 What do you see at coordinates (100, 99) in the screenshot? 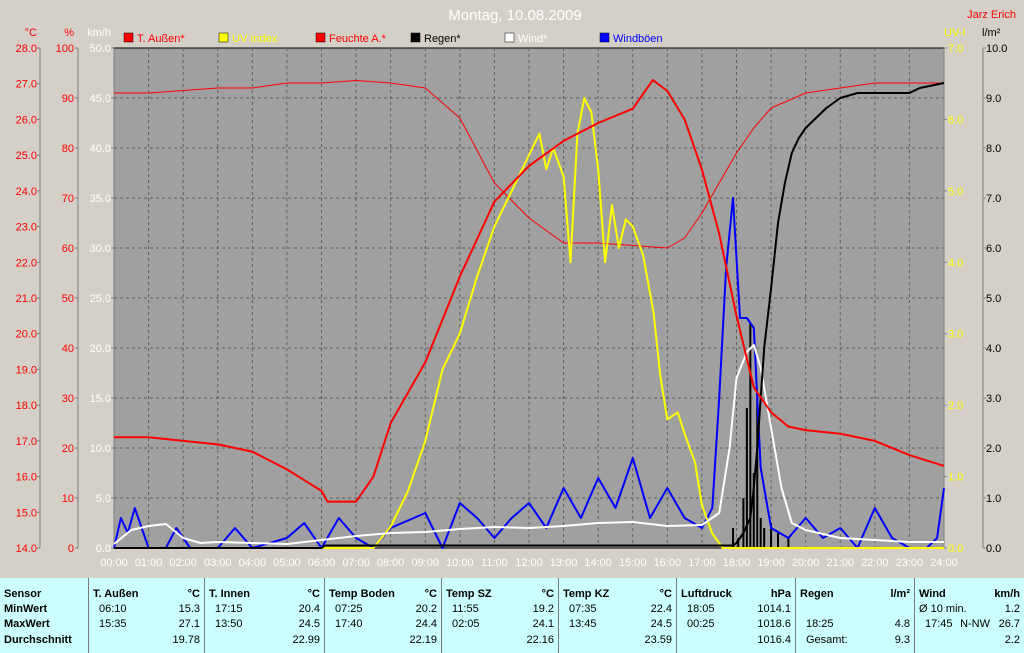
I see `y-tick-label: 45.0` at bounding box center [100, 99].